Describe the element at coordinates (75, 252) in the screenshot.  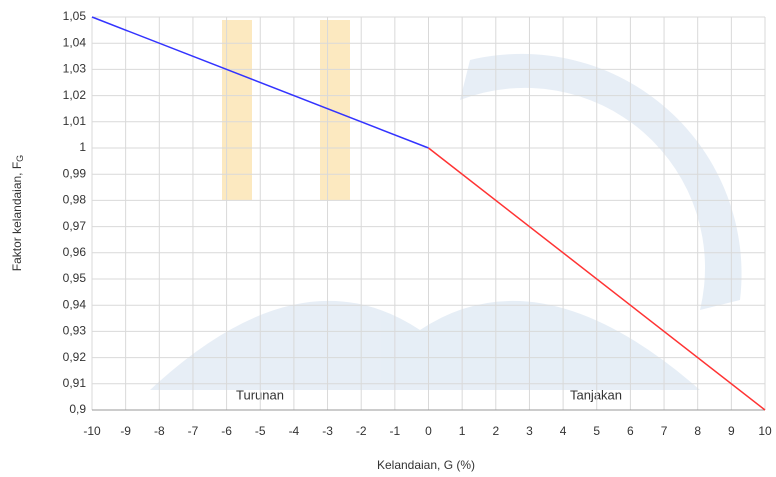
I see `y-tick-label: 0,96` at that location.